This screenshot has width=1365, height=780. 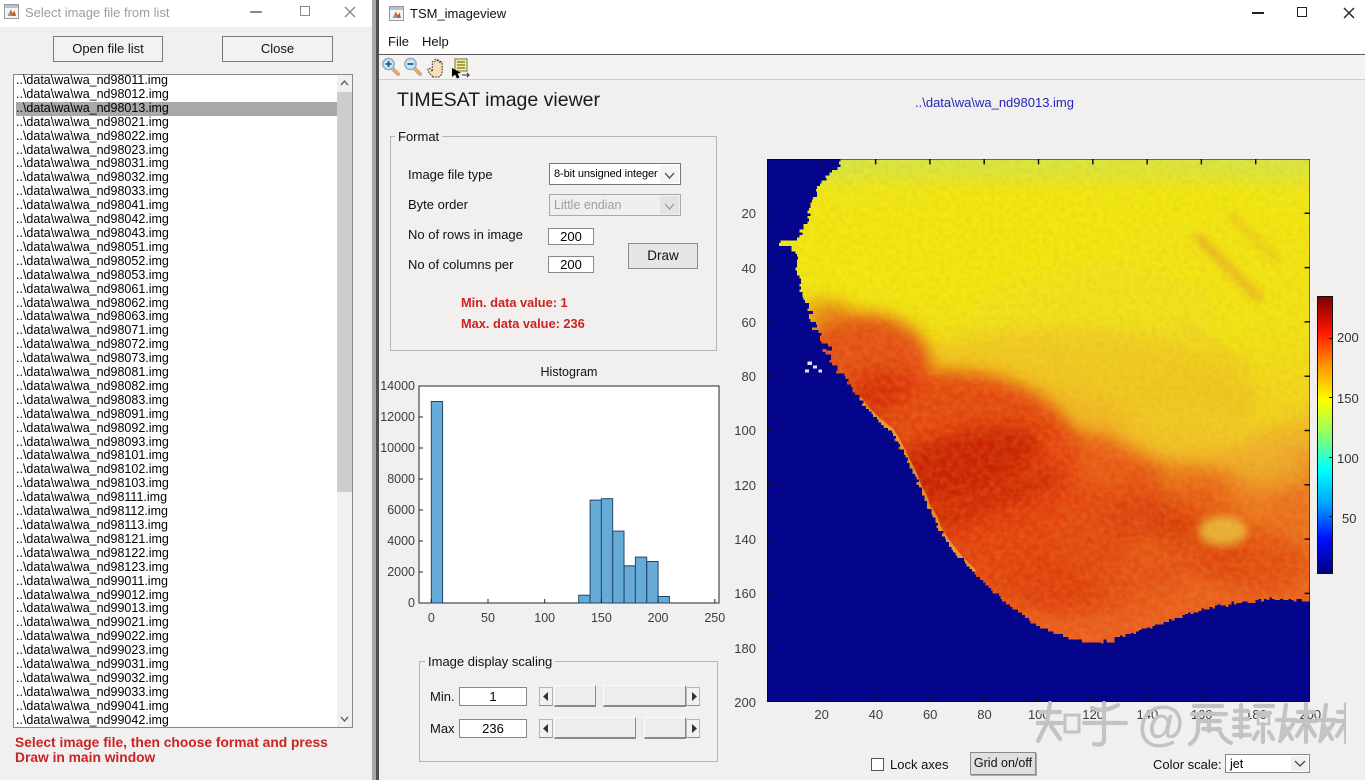 I want to click on svg-text: 8000, so click(x=401, y=479).